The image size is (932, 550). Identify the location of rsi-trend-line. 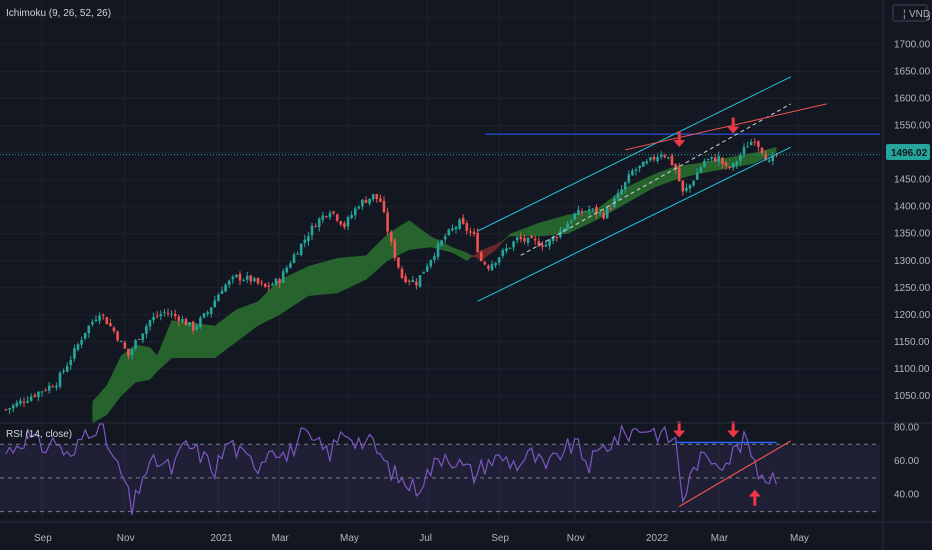
(735, 474).